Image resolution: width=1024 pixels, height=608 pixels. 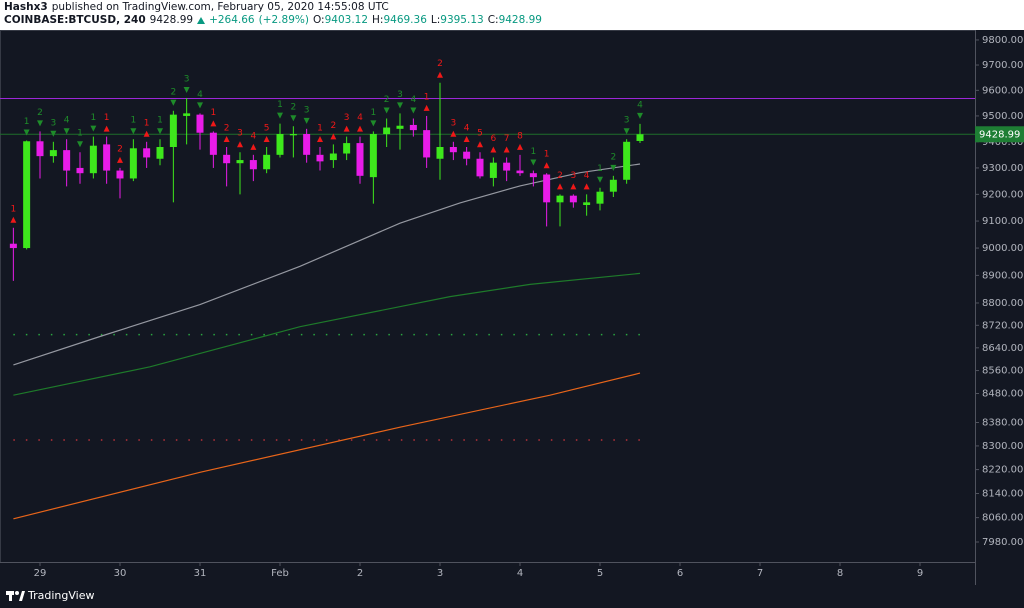 What do you see at coordinates (405, 20) in the screenshot?
I see `field-value: 9469.36` at bounding box center [405, 20].